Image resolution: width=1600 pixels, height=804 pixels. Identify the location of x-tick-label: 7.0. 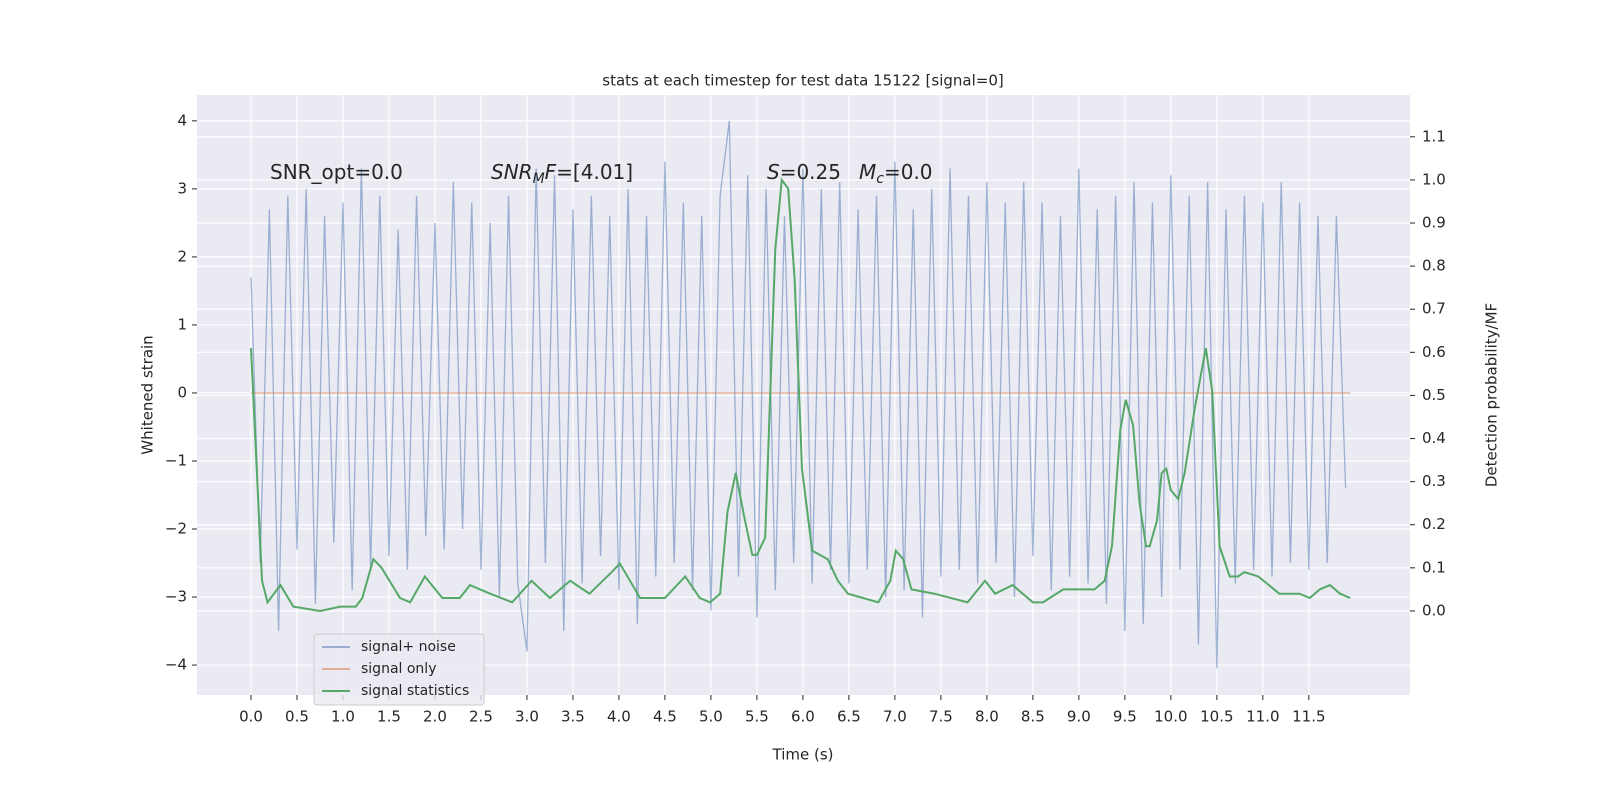
(895, 717).